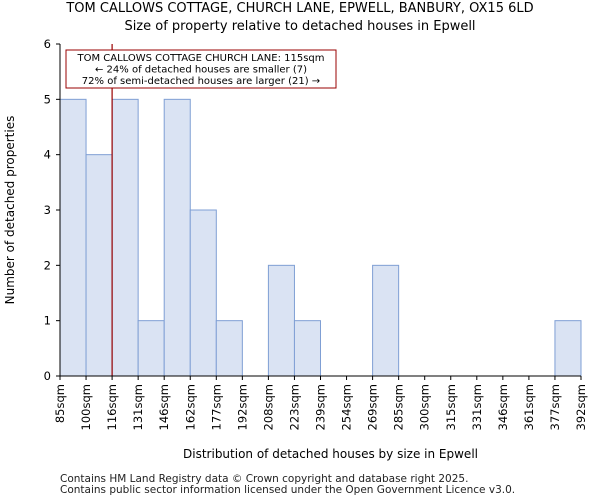  What do you see at coordinates (268, 407) in the screenshot?
I see `x-tick-label: 208sqm` at bounding box center [268, 407].